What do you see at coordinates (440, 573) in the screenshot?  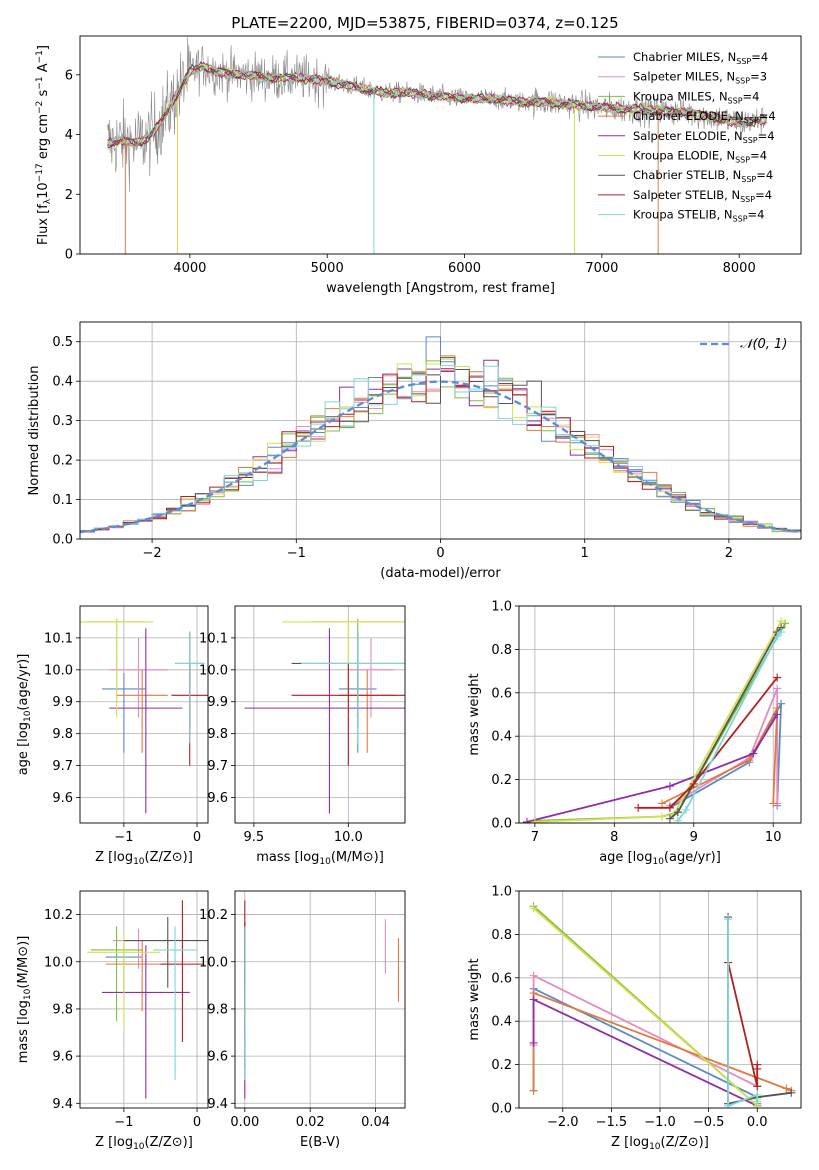 I see `x-axis-label: (data-model)/error` at bounding box center [440, 573].